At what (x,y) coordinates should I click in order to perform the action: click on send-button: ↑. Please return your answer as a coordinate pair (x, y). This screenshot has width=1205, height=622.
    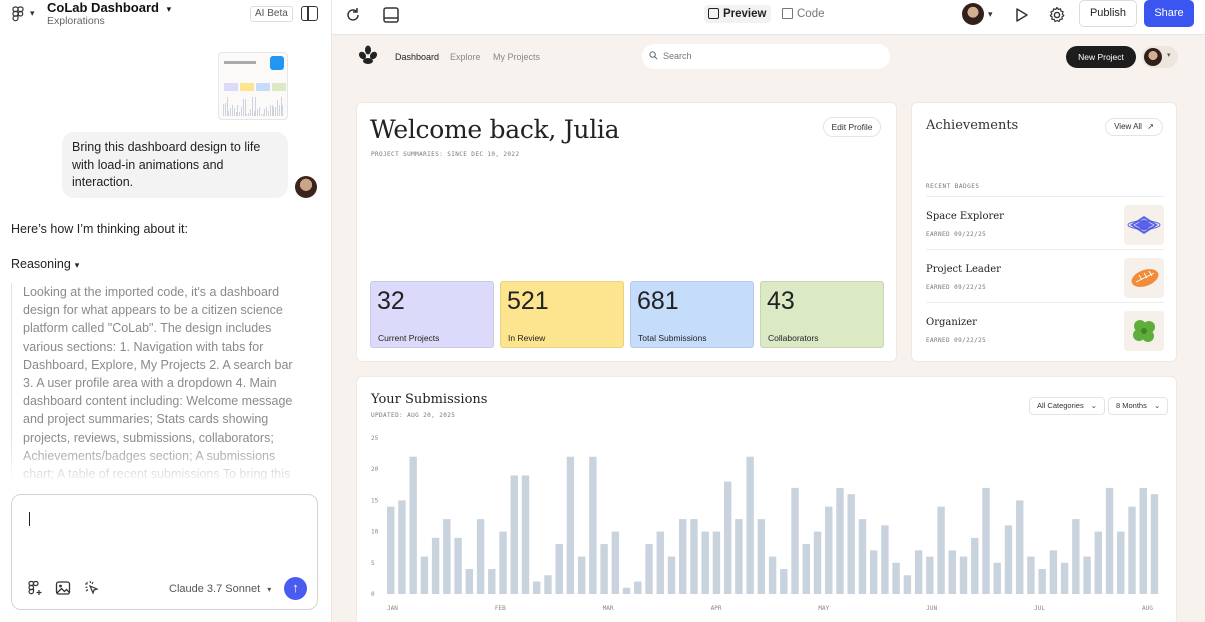
    Looking at the image, I should click on (295, 588).